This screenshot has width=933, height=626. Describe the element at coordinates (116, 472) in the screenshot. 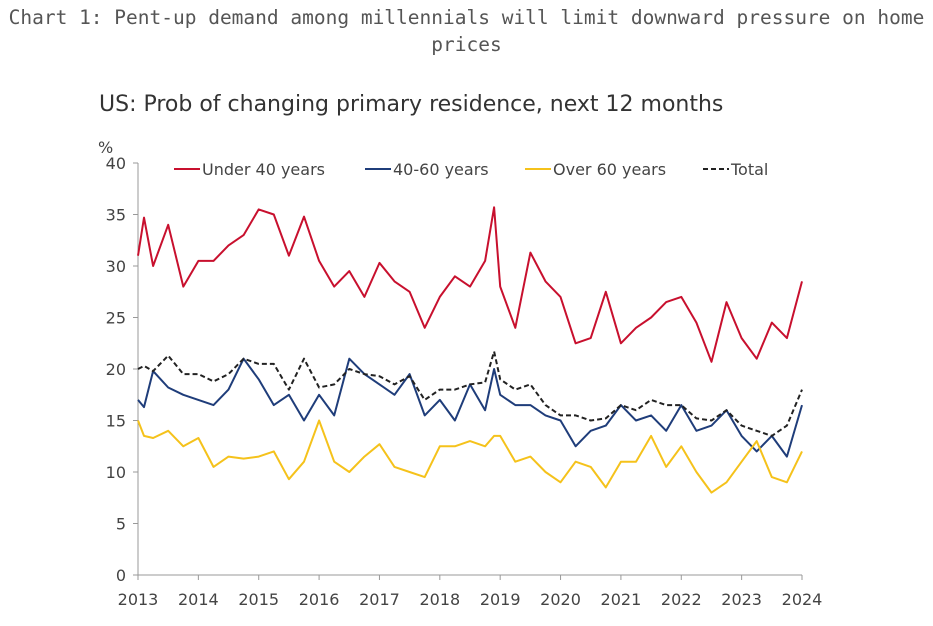

I see `y-tick-label: 10` at that location.